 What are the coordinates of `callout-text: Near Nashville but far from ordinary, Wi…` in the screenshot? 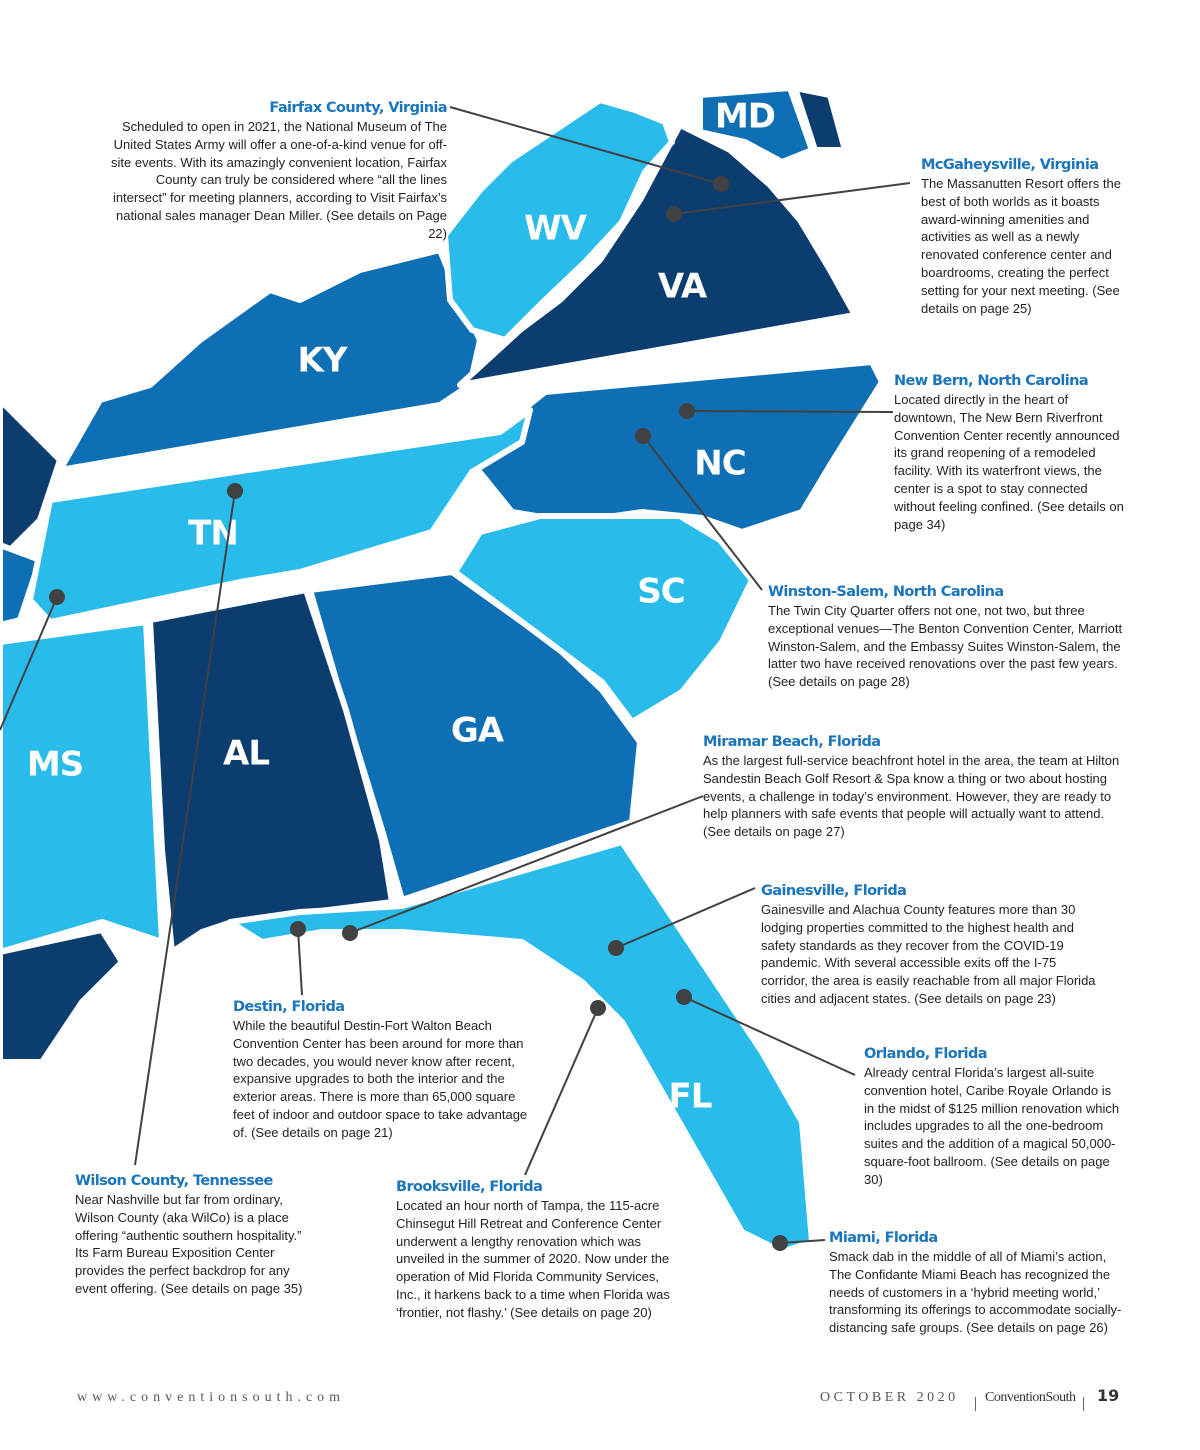 It's located at (189, 1244).